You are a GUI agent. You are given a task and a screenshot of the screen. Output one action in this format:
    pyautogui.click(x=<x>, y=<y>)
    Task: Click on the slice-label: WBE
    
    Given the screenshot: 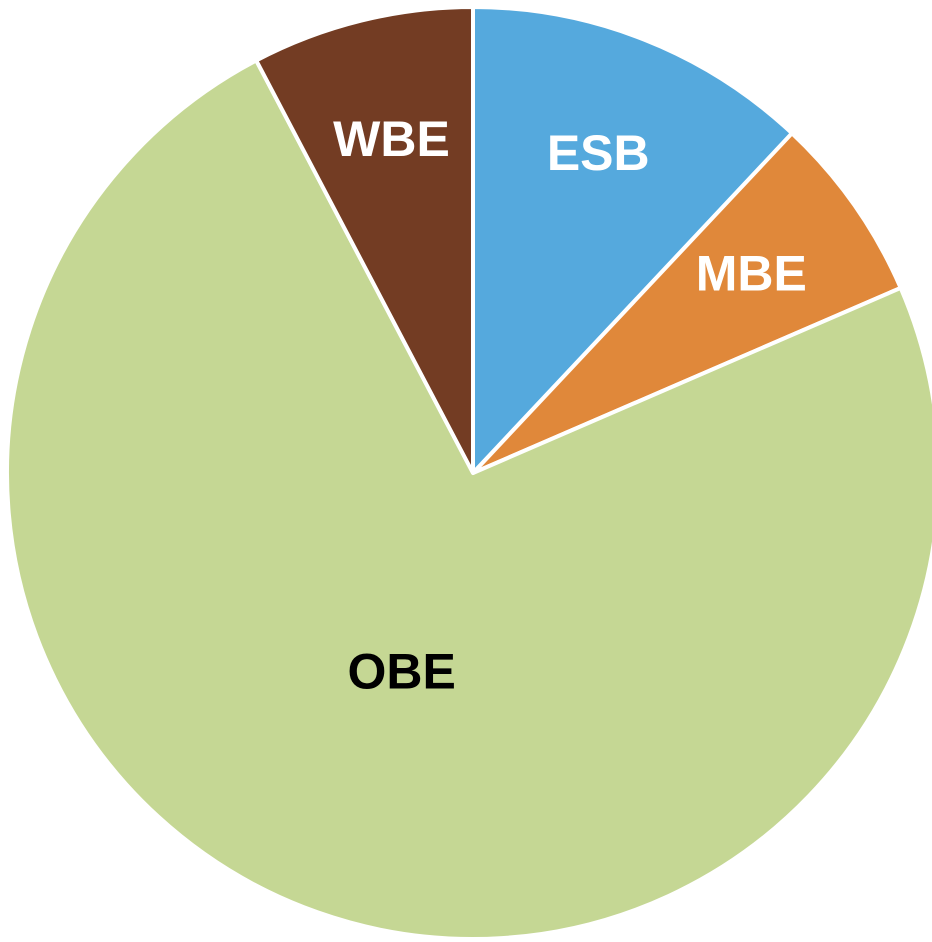 What is the action you would take?
    pyautogui.click(x=391, y=139)
    